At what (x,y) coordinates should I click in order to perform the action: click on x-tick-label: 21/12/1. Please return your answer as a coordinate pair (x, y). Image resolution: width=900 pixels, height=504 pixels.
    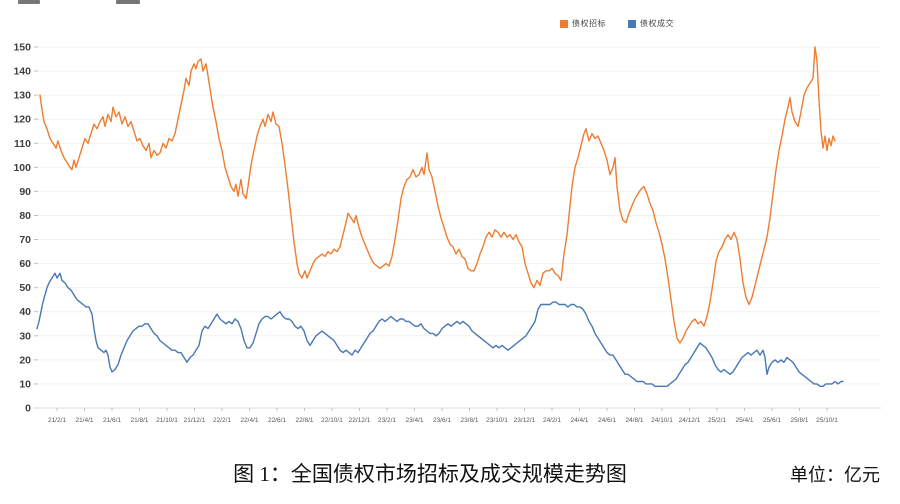
    Looking at the image, I should click on (195, 420).